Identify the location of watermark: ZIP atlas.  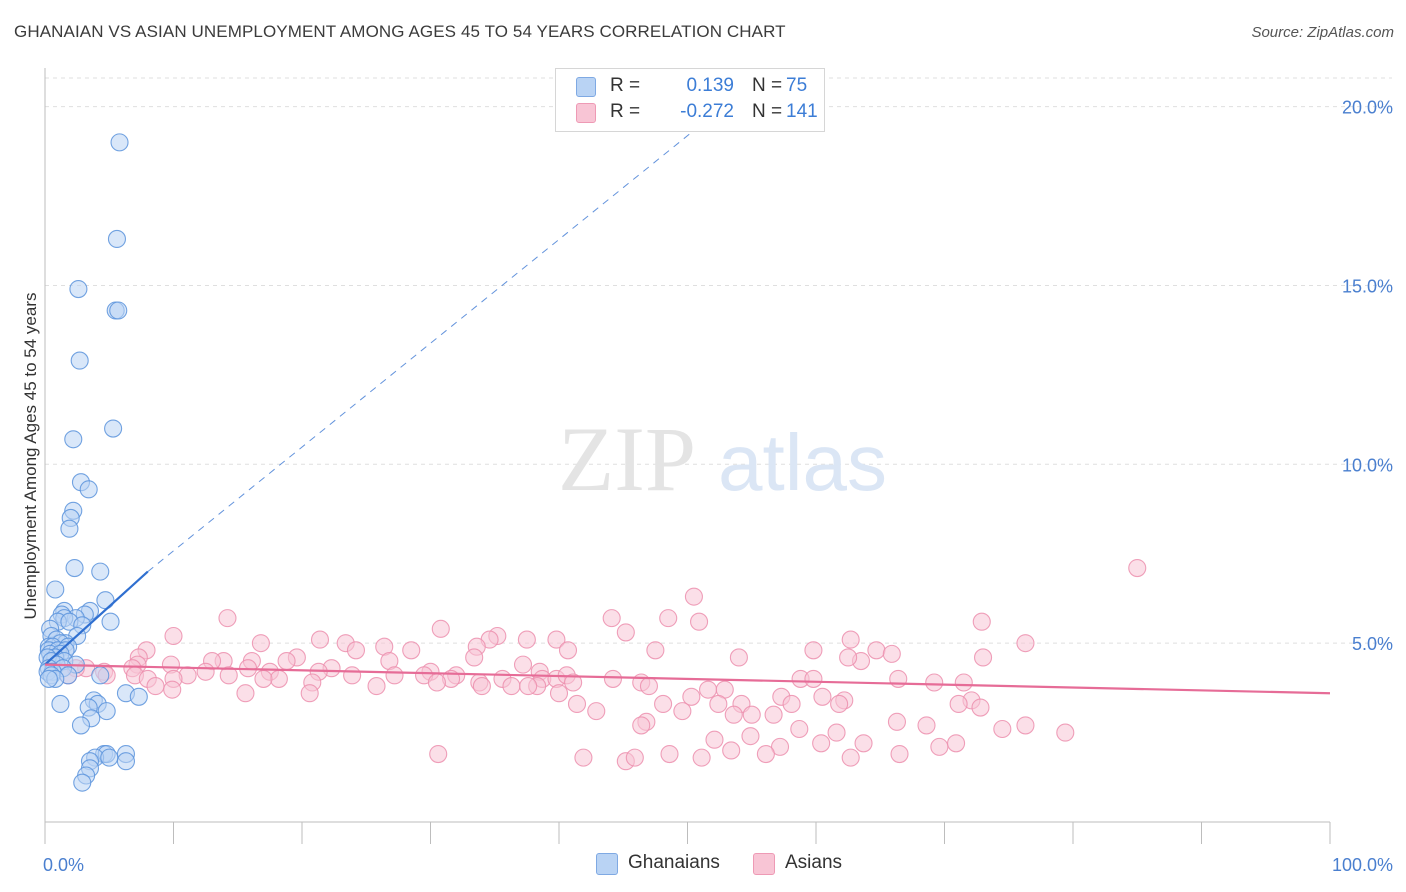
(722, 459).